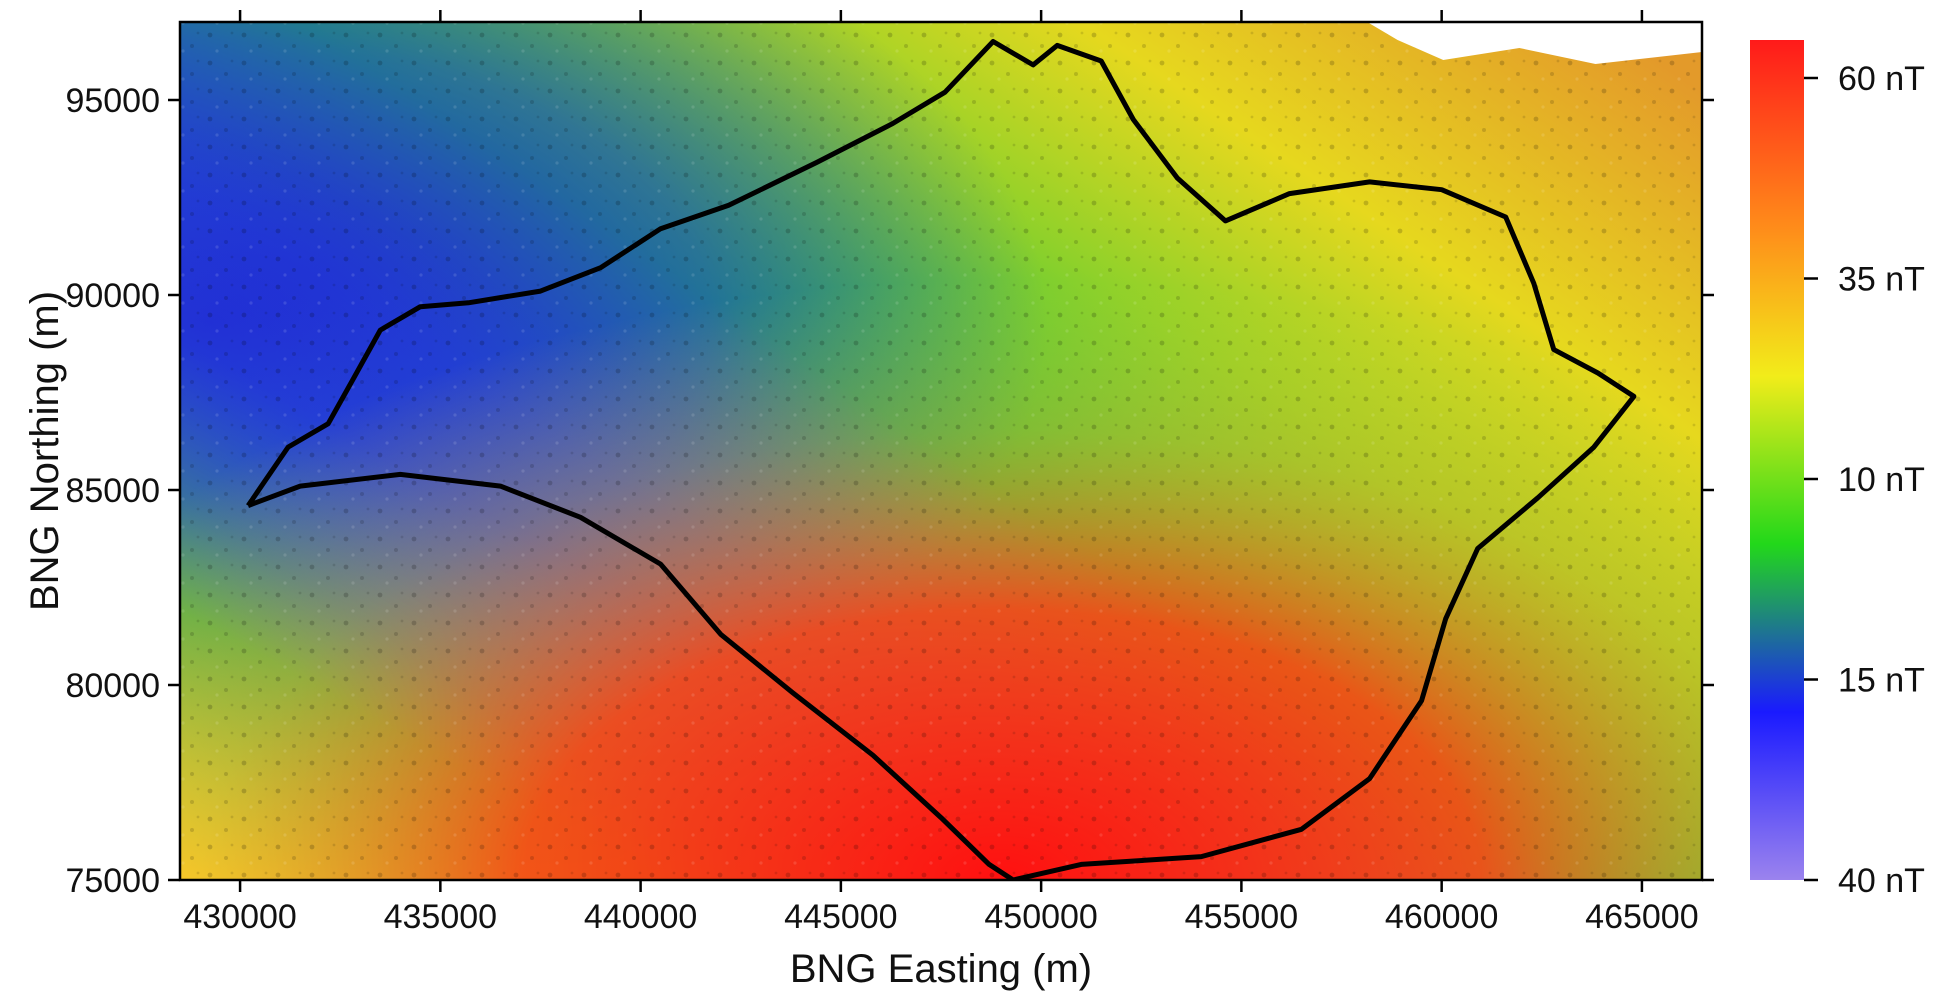  I want to click on x-tick-label: 430000, so click(239, 917).